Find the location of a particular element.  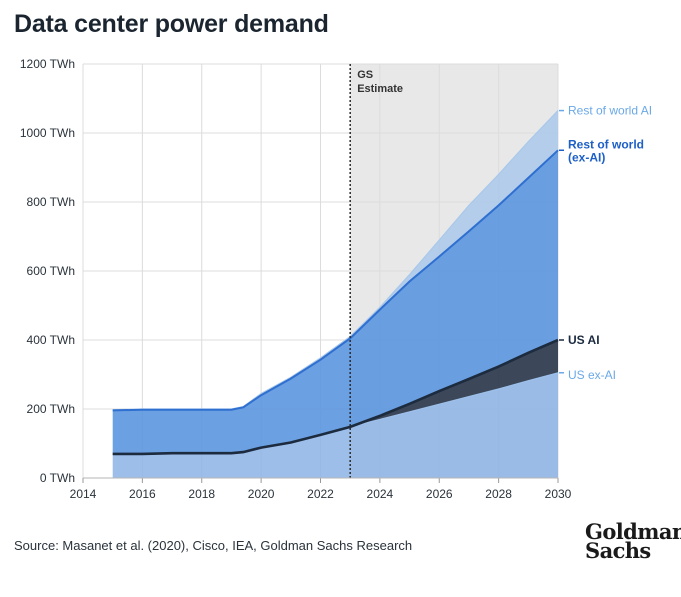

line-us-ai is located at coordinates (335, 397).